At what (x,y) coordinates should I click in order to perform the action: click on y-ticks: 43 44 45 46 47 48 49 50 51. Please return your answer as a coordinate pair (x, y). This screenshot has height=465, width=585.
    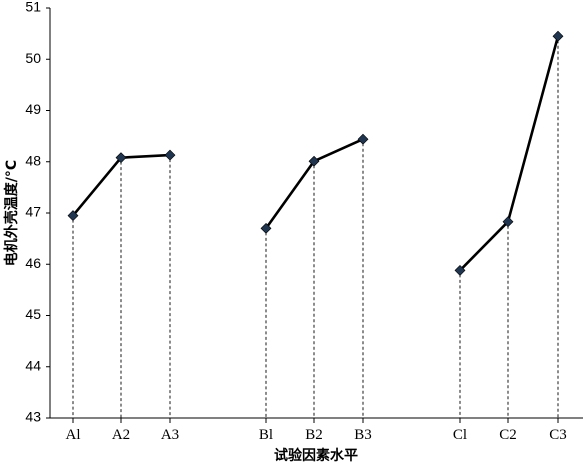
    Looking at the image, I should click on (37, 212).